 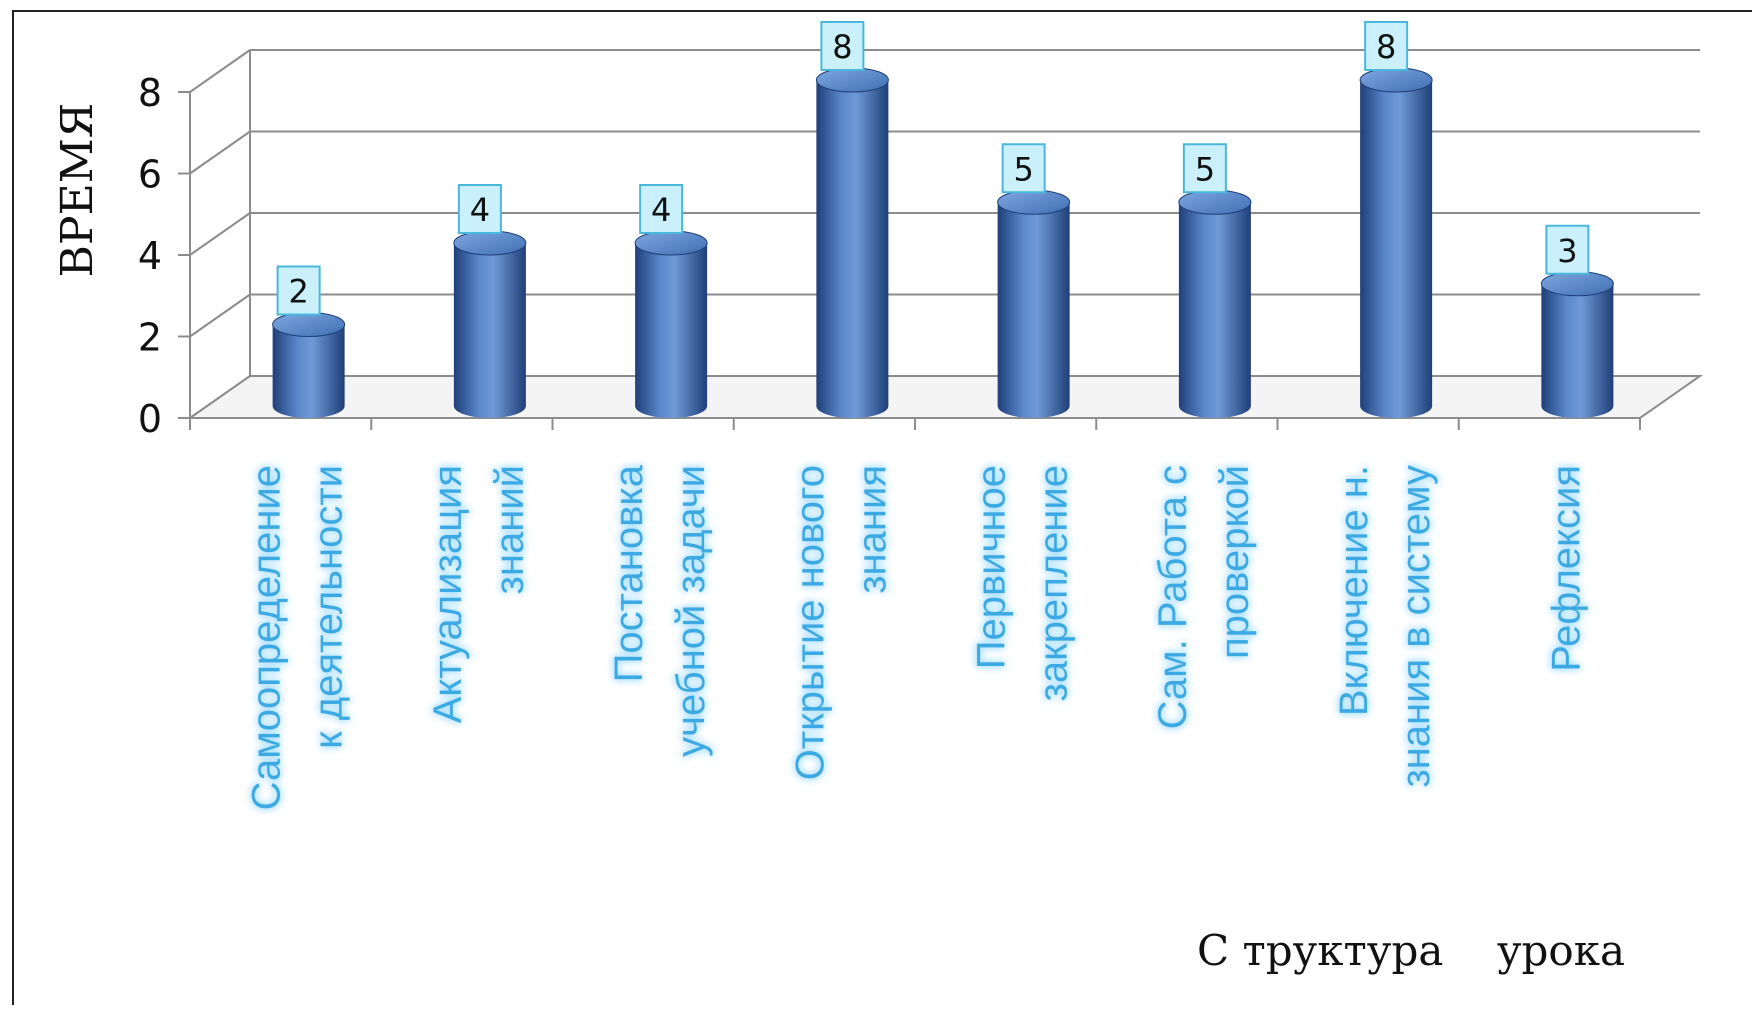 I want to click on y-tick-label: 2, so click(x=150, y=338).